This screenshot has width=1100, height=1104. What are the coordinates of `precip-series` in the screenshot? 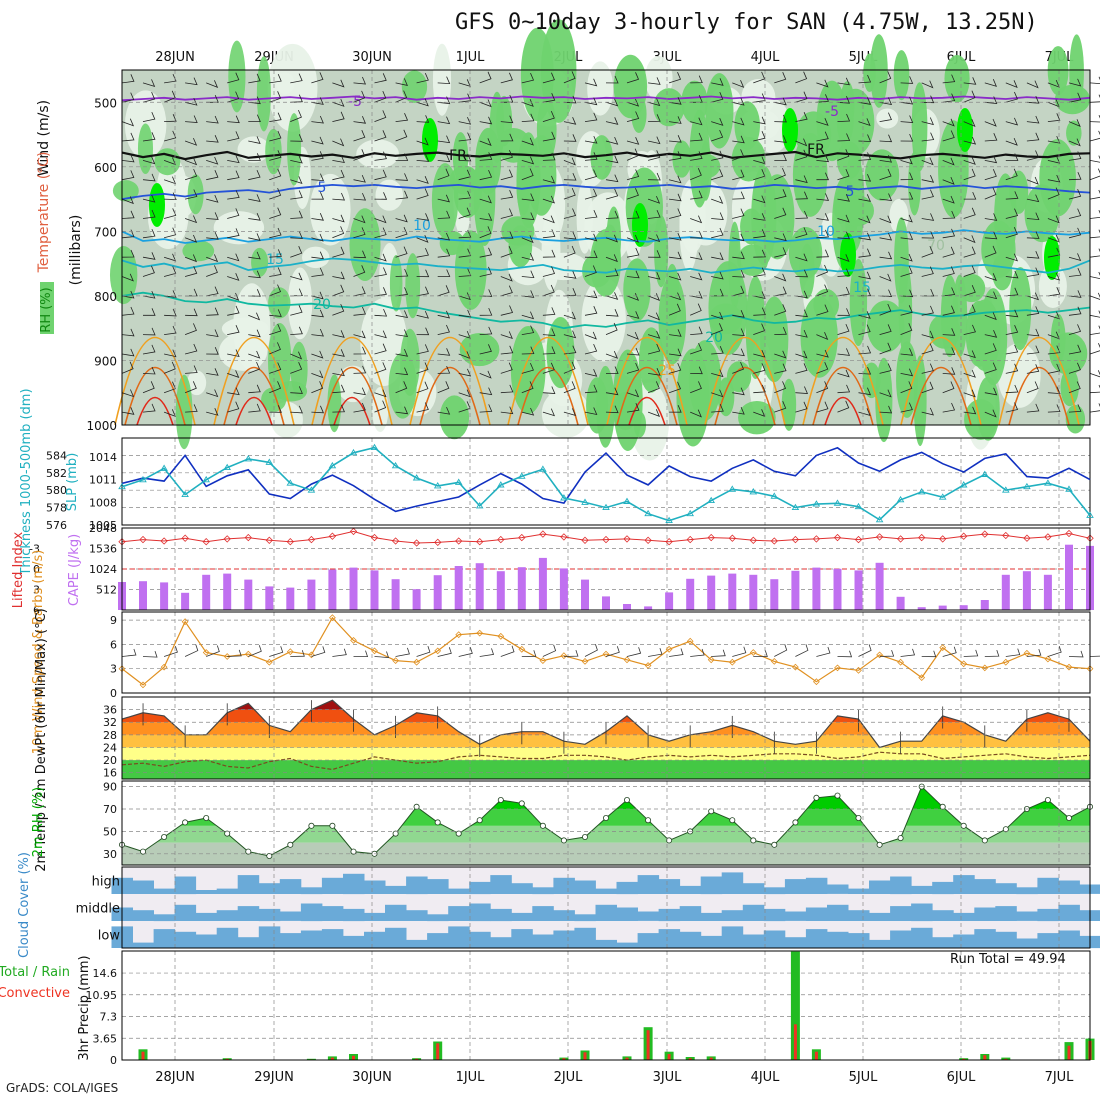 It's located at (617, 1006).